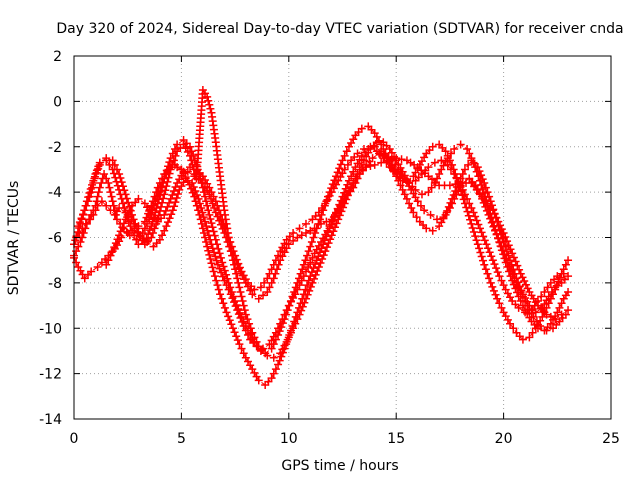  Describe the element at coordinates (57, 102) in the screenshot. I see `y-tick-label: 0` at that location.